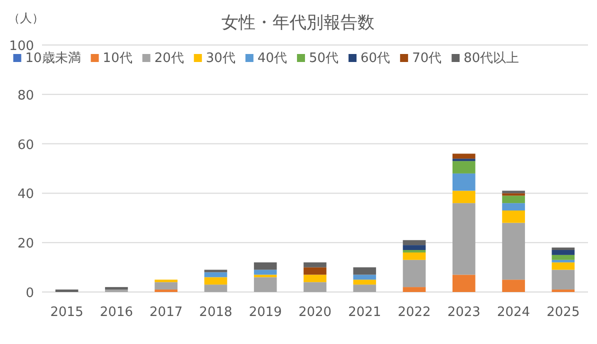 Image resolution: width=597 pixels, height=344 pixels. Describe the element at coordinates (25, 194) in the screenshot. I see `y-tick-label: 40` at that location.